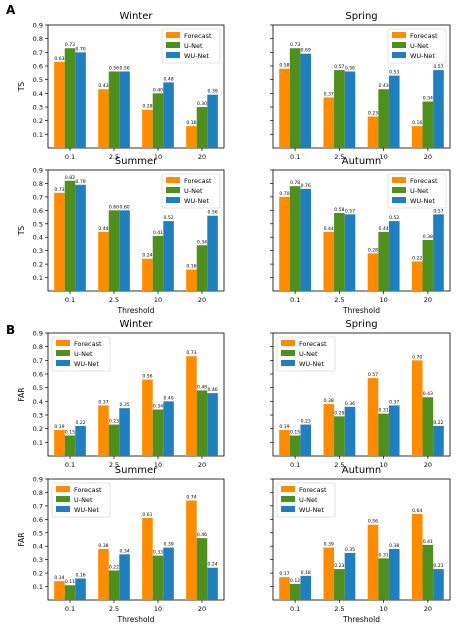 This screenshot has height=632, width=474. Describe the element at coordinates (339, 413) in the screenshot. I see `data-label: 0.29` at that location.